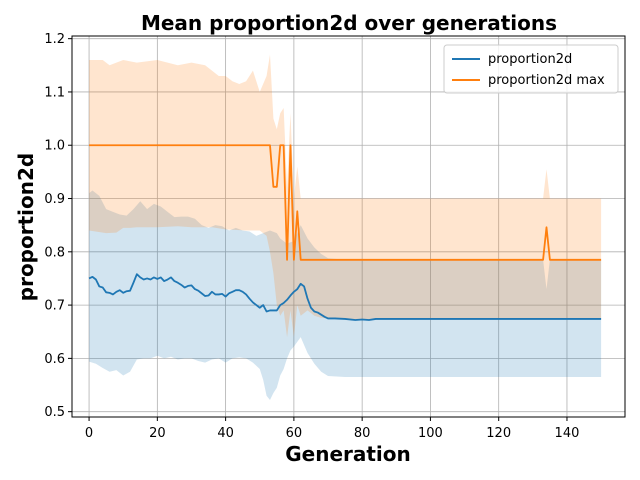  I want to click on y-tick-label: 0.5, so click(54, 412).